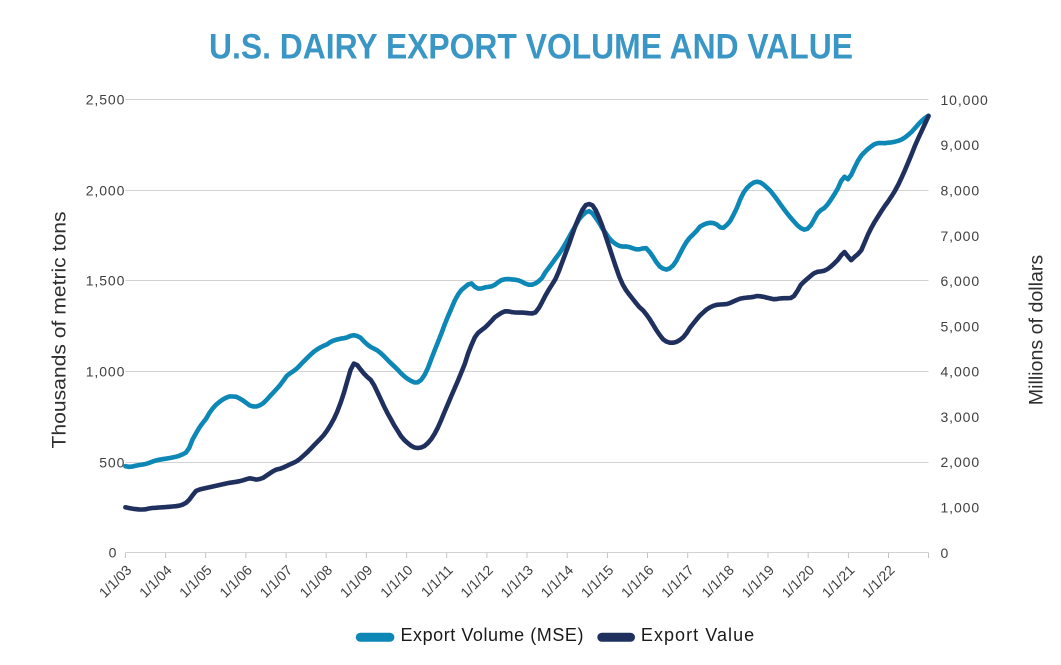  Describe the element at coordinates (60, 329) in the screenshot. I see `svg-text: Thousands of metric tons` at that location.